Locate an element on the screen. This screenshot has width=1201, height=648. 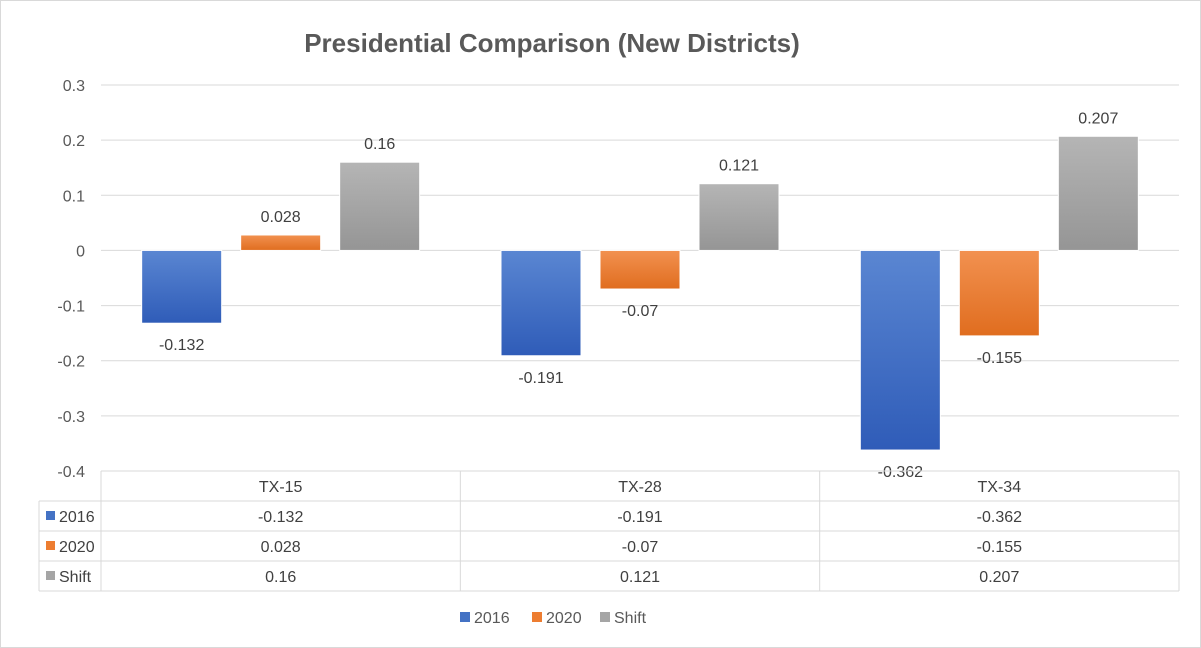
data-label: 0.16 is located at coordinates (379, 144).